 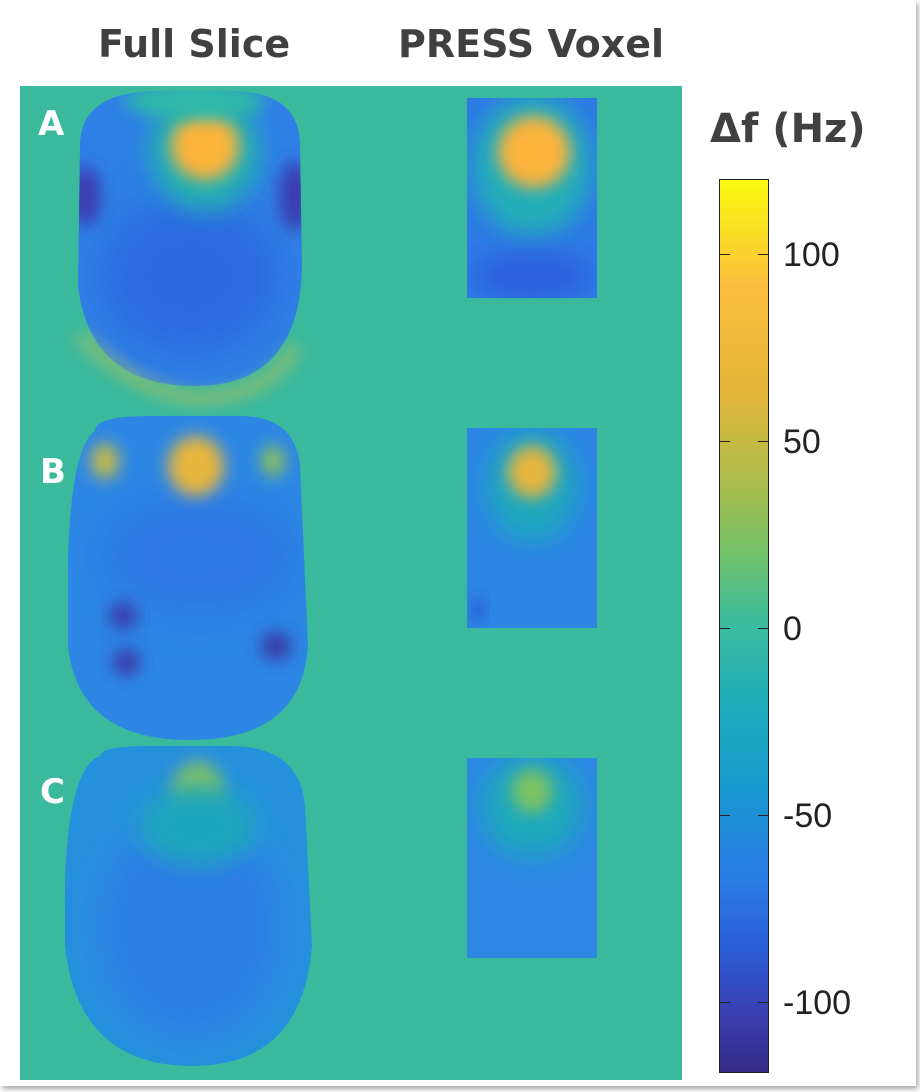 What do you see at coordinates (53, 472) in the screenshot?
I see `row-label-b: B` at bounding box center [53, 472].